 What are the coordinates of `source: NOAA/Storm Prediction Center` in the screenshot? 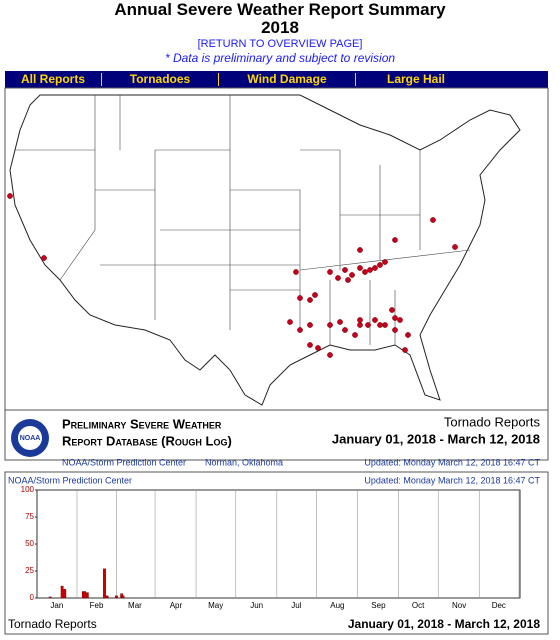 It's located at (124, 462).